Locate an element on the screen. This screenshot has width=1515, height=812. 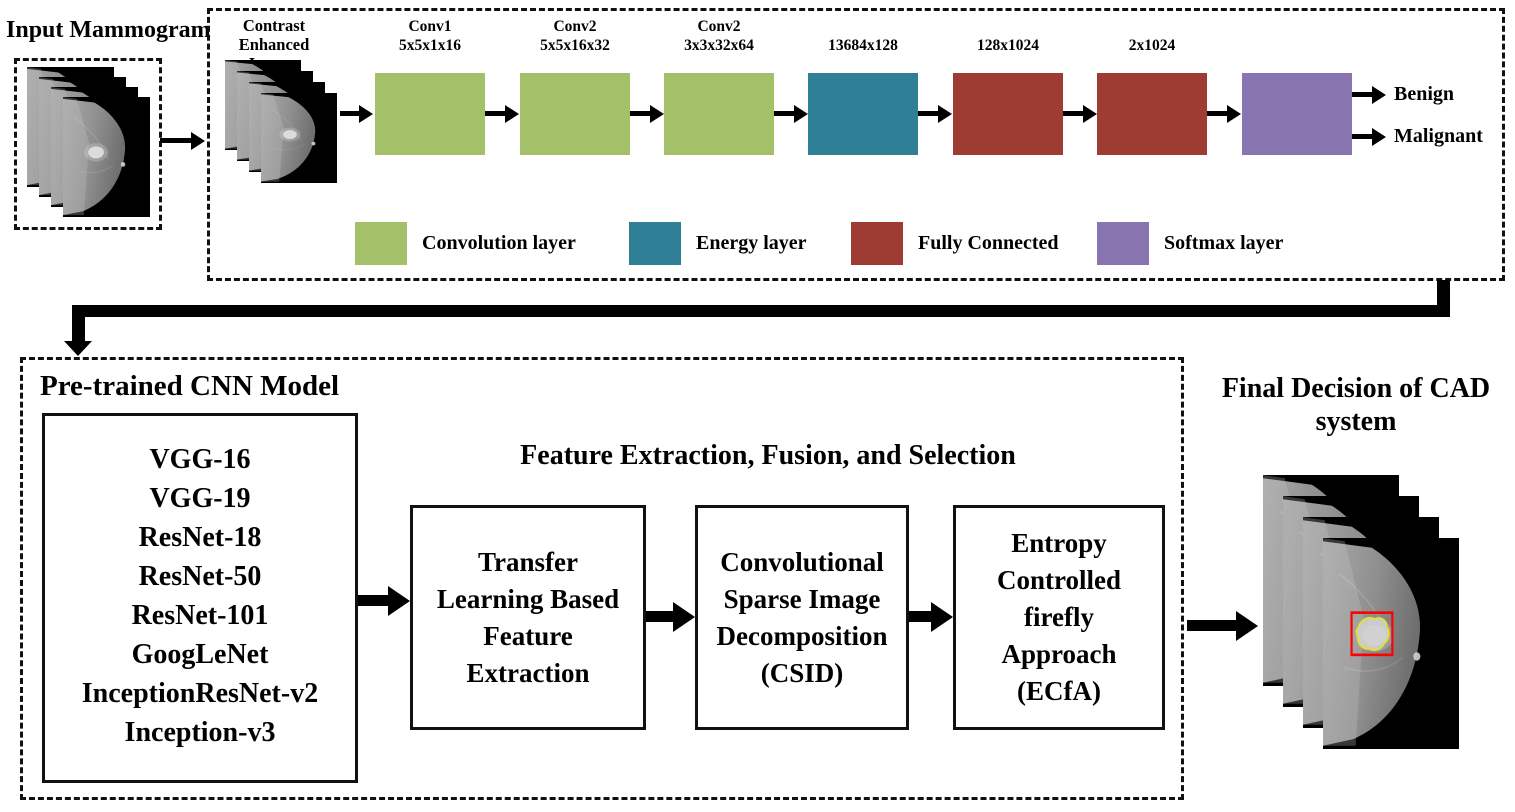
fc2-dims: 2x1024 is located at coordinates (1152, 45).